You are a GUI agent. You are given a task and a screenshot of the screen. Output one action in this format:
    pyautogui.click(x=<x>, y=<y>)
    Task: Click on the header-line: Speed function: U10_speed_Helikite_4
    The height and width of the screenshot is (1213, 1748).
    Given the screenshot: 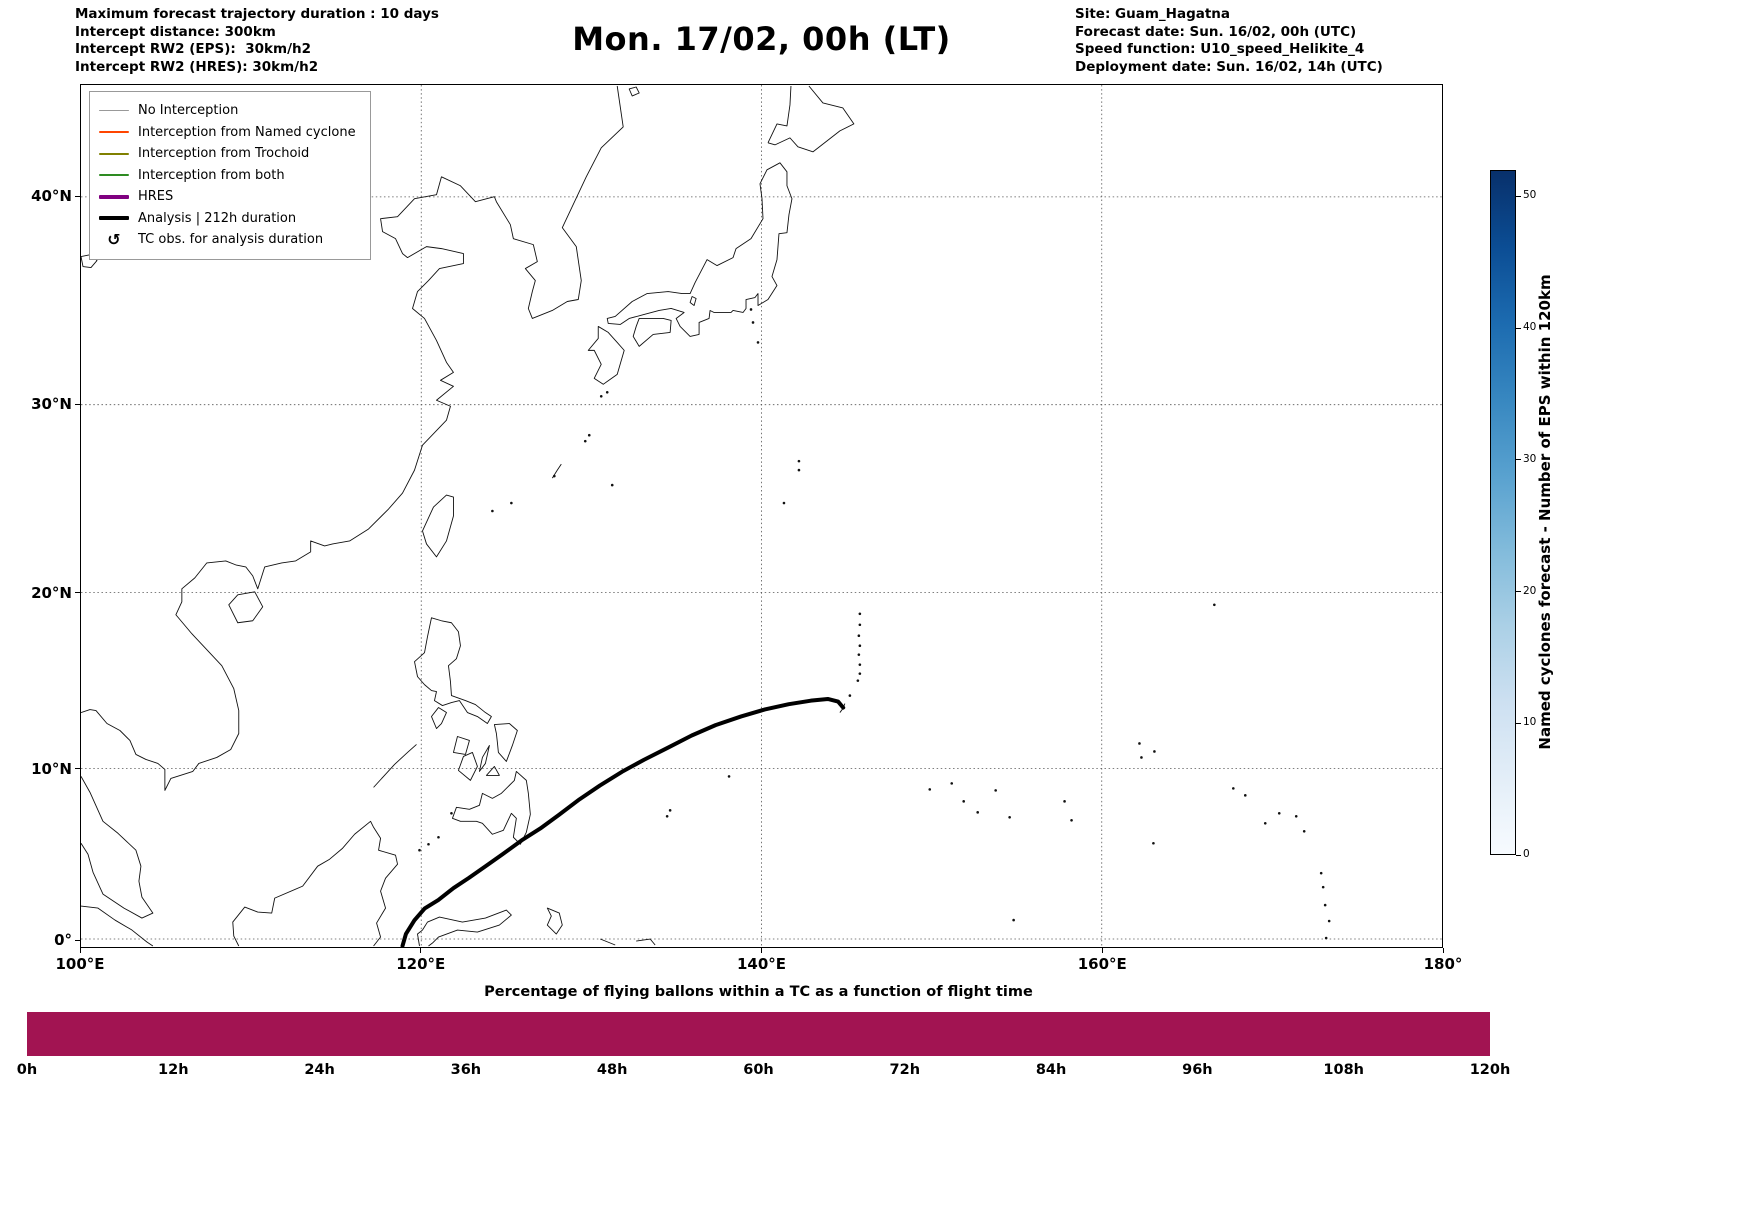 What is the action you would take?
    pyautogui.click(x=1220, y=49)
    